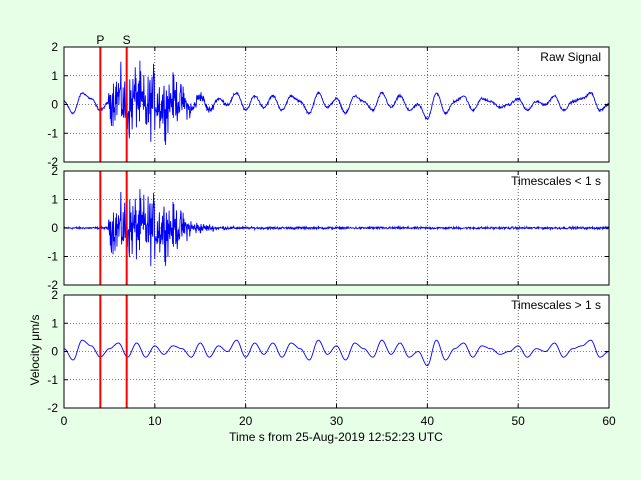  I want to click on trace-high, so click(336, 228).